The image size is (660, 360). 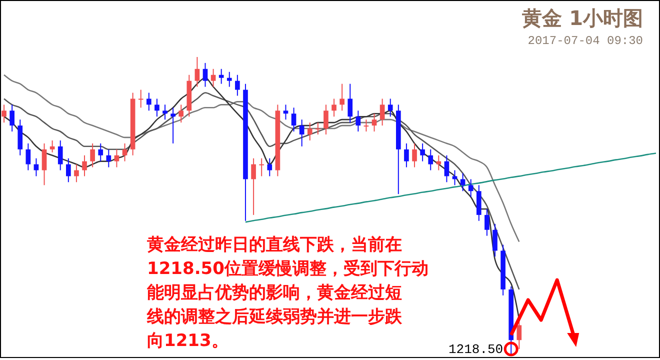 What do you see at coordinates (582, 18) in the screenshot?
I see `chart-title: 黄金 1小时图` at bounding box center [582, 18].